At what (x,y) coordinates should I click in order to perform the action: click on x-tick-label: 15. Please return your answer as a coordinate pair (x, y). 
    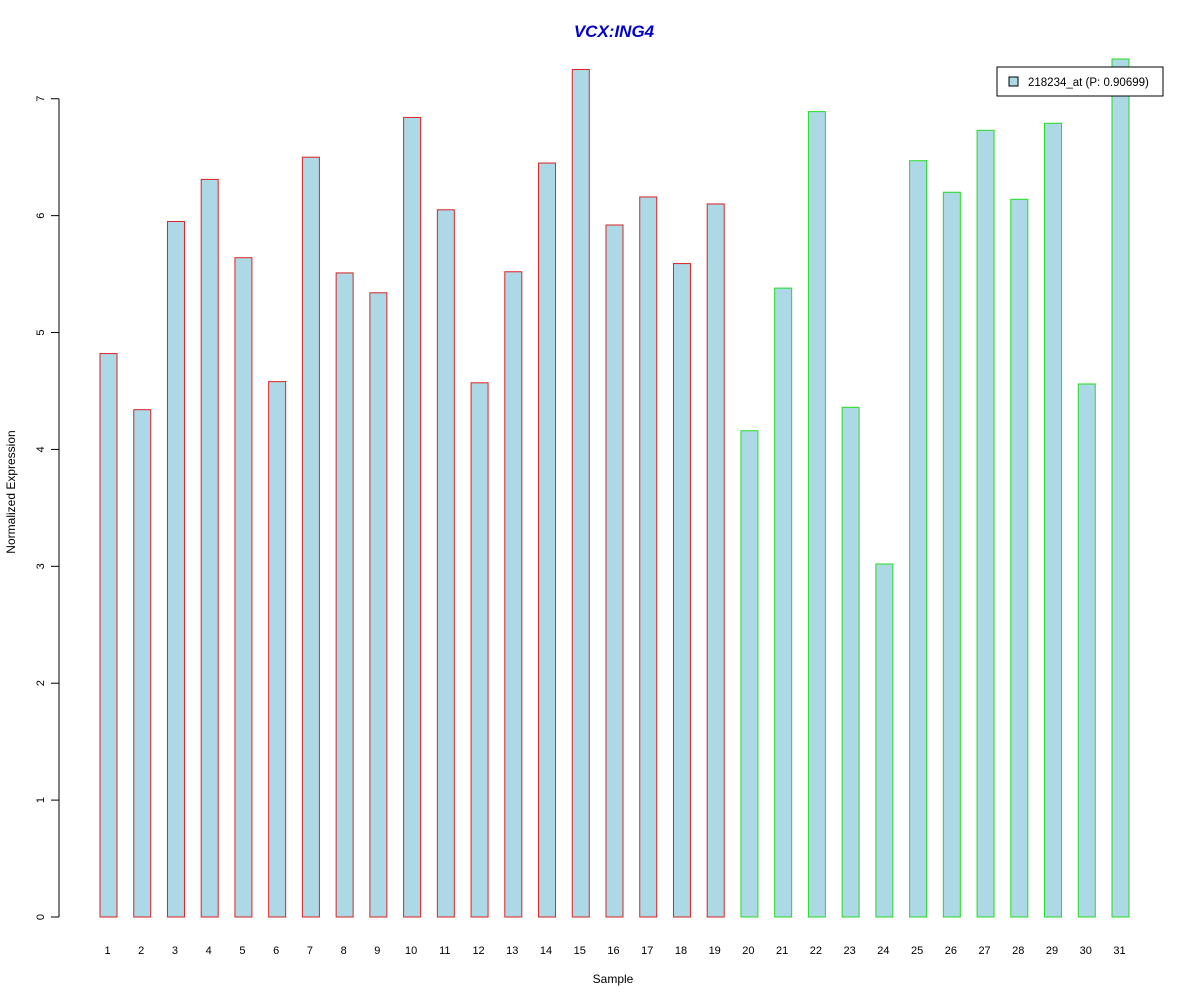
    Looking at the image, I should click on (580, 951).